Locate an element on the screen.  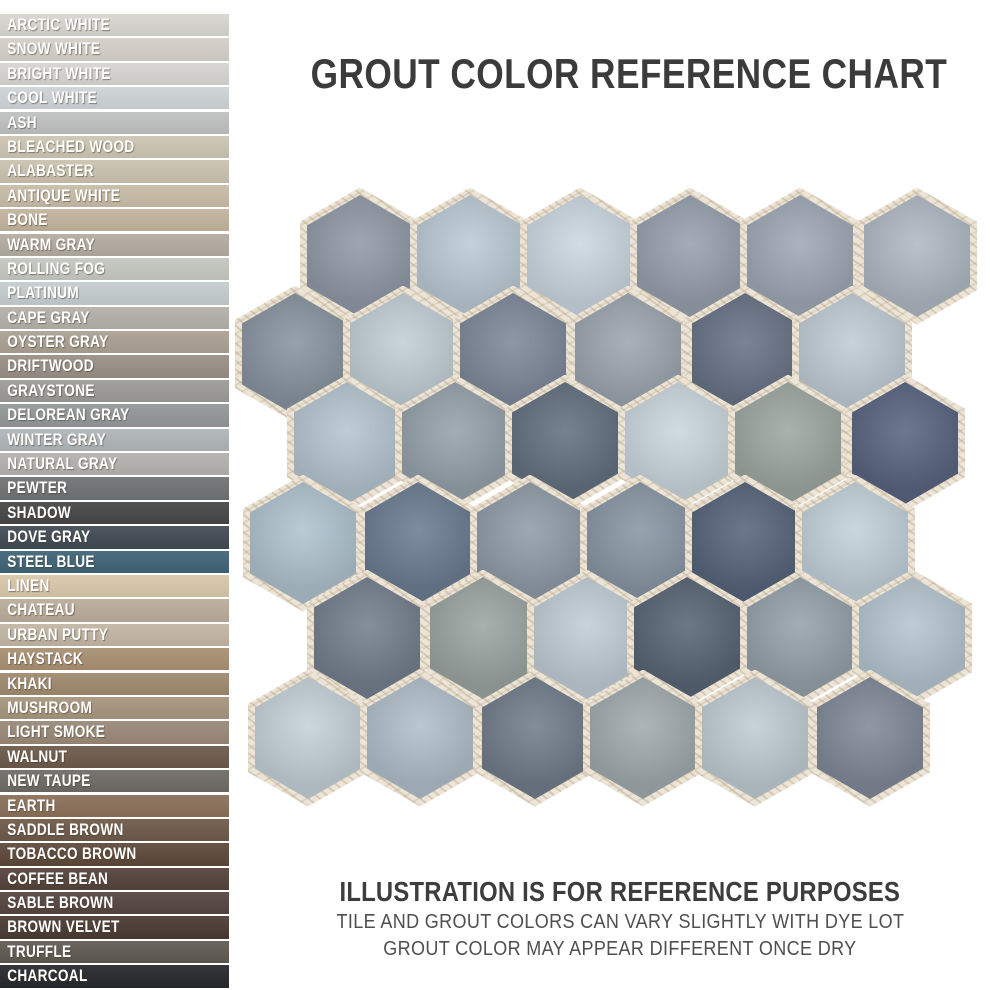
grout-color-name: COOL WHITE is located at coordinates (52, 98).